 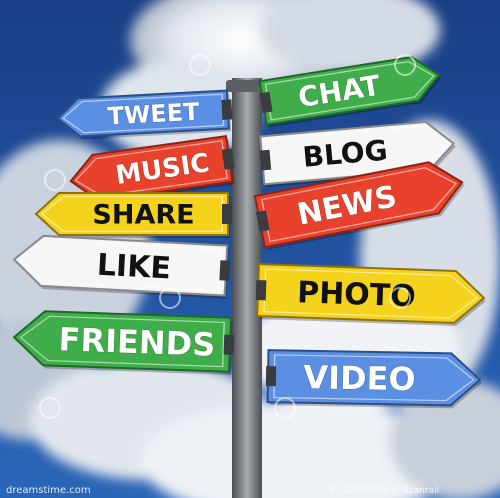 What do you see at coordinates (345, 154) in the screenshot?
I see `sign-label-blog: BLOG` at bounding box center [345, 154].